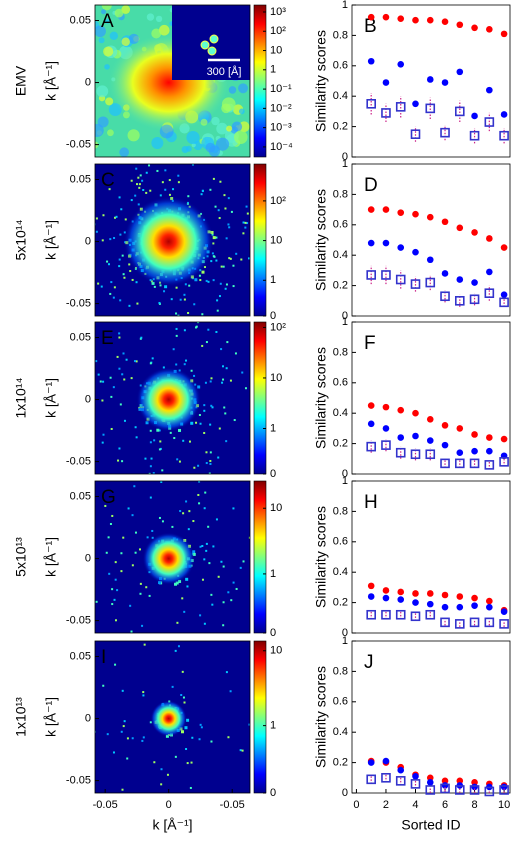 The image size is (520, 844). I want to click on x-tick-label: 4, so click(415, 805).